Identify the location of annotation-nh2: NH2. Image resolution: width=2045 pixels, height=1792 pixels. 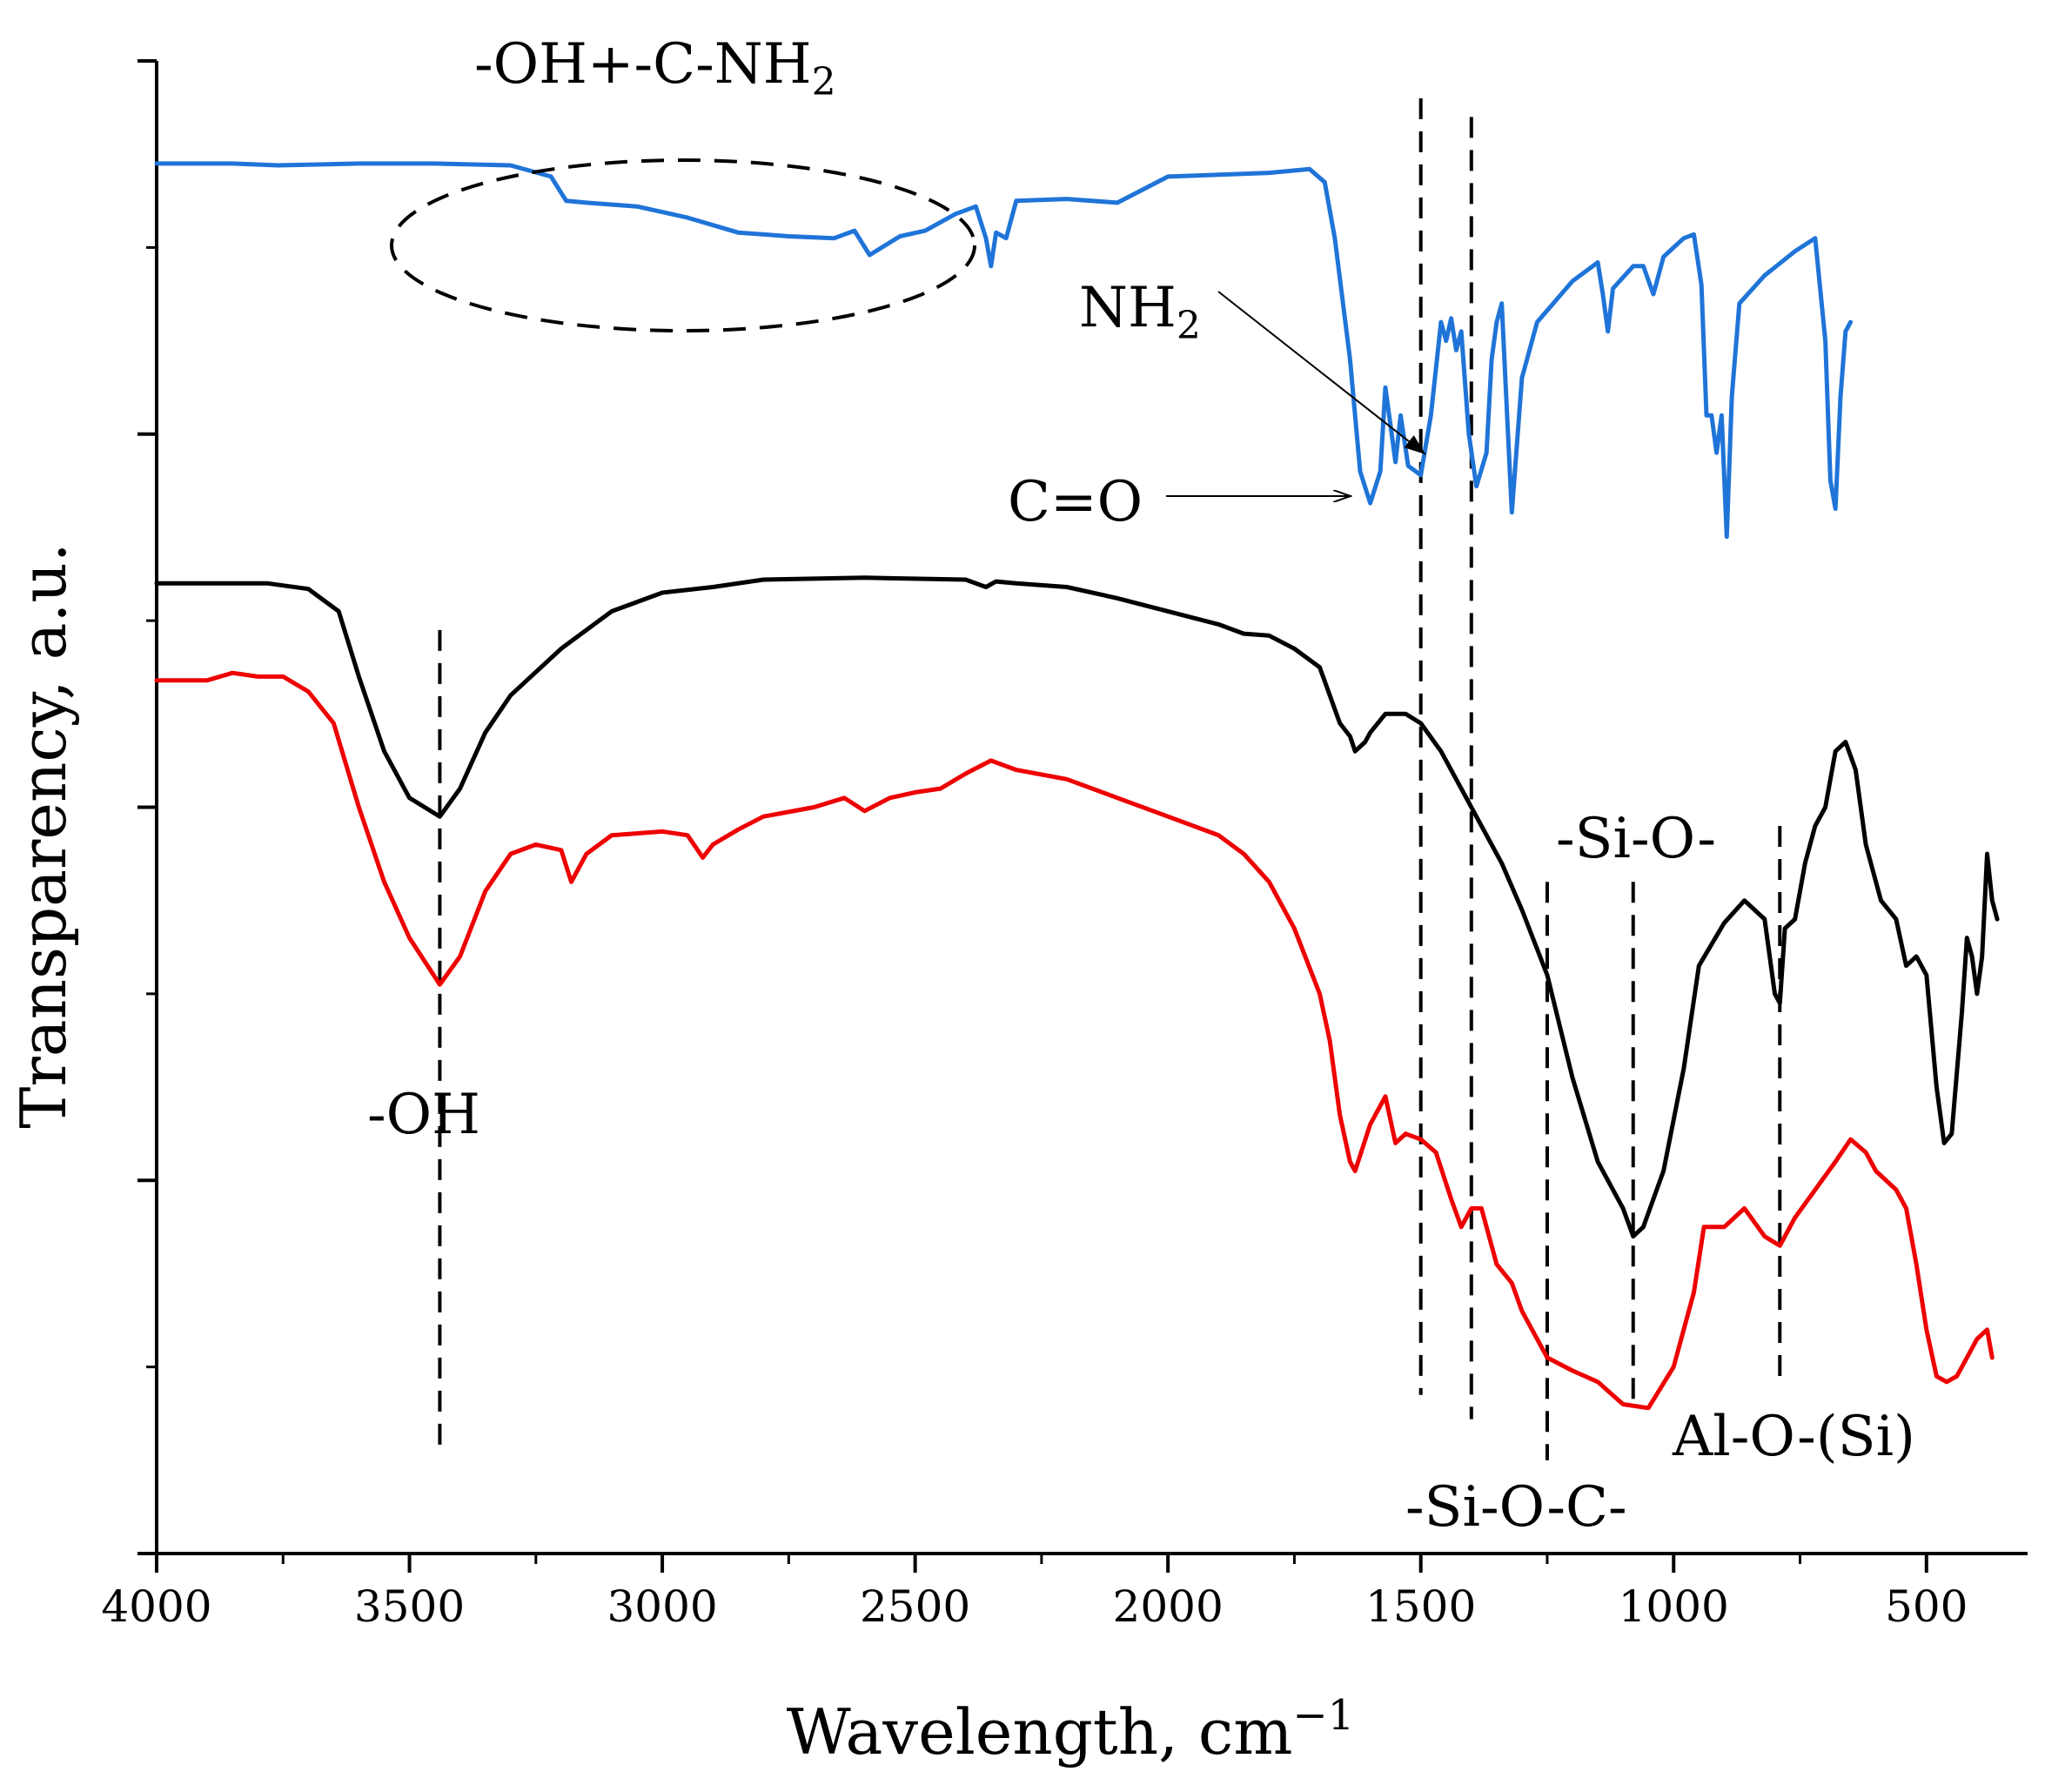
(1140, 312).